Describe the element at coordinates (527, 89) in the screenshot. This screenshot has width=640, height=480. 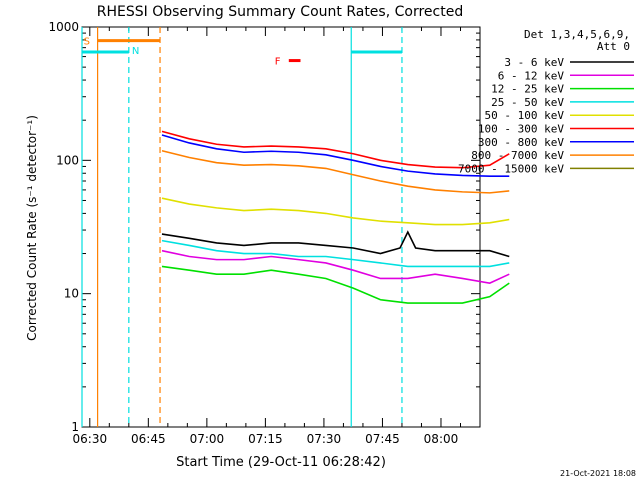
I see `legend-entry-label: 12 - 25 keV` at that location.